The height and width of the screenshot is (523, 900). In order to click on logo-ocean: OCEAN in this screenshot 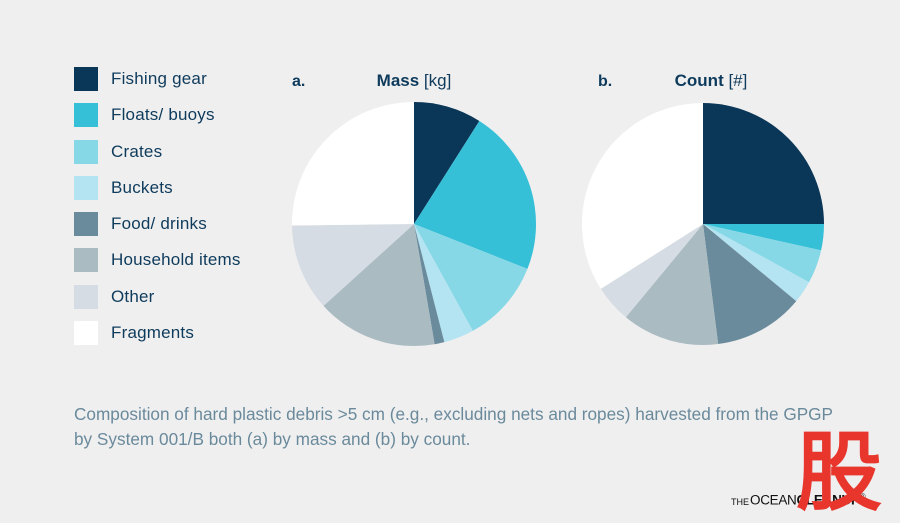, I will do `click(773, 500)`.